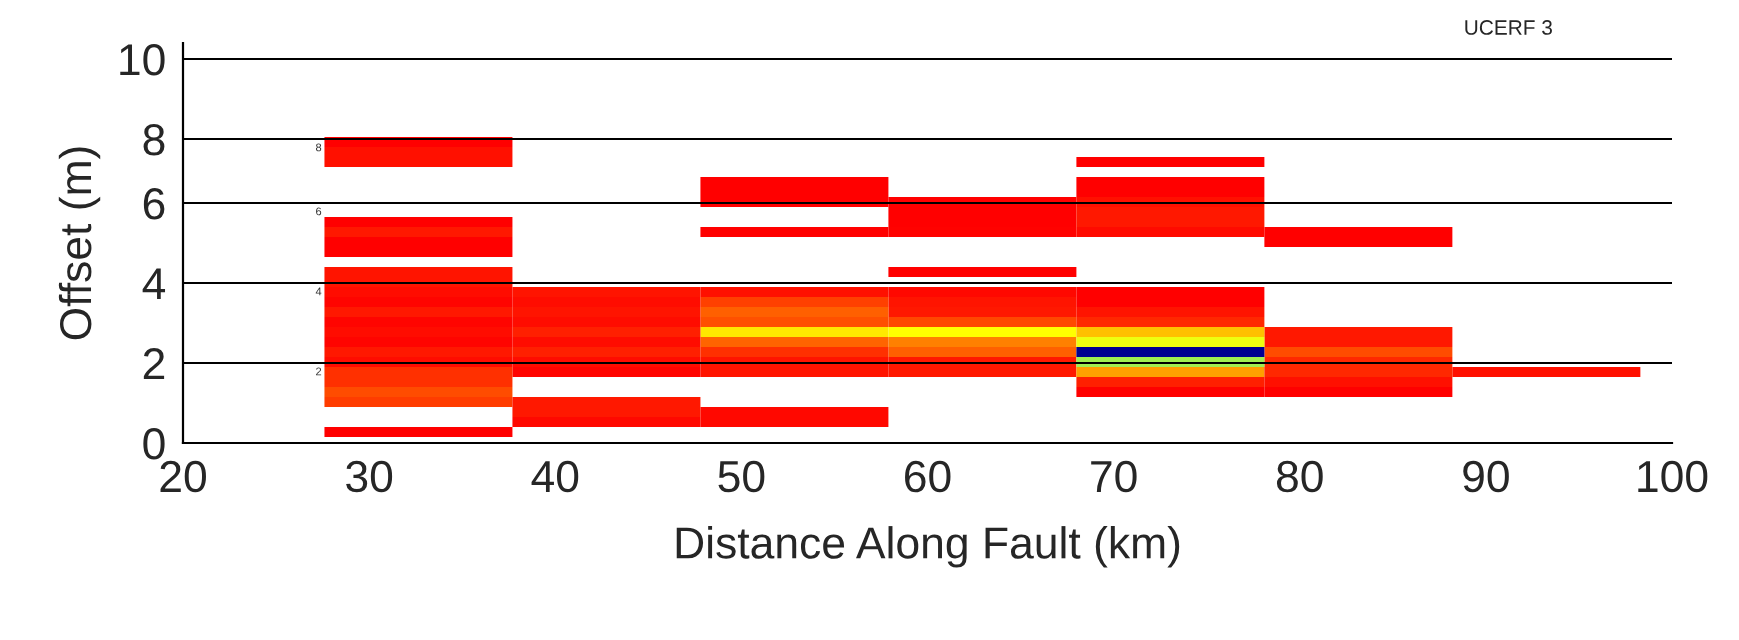 The image size is (1739, 640). Describe the element at coordinates (1673, 476) in the screenshot. I see `x-tick-label: 100` at that location.